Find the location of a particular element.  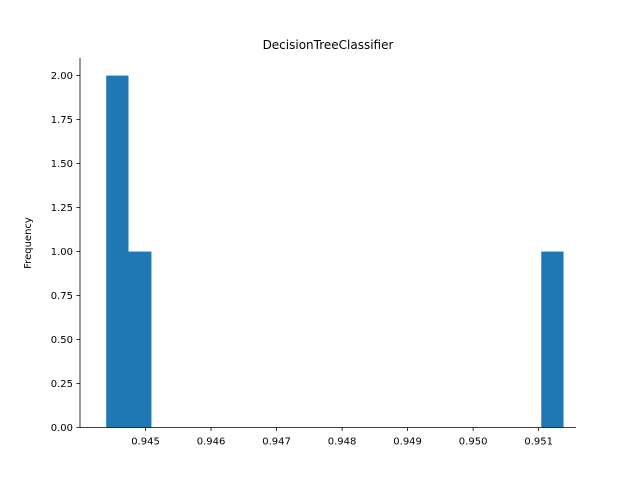

y-tick-label: 1.50 is located at coordinates (62, 164).